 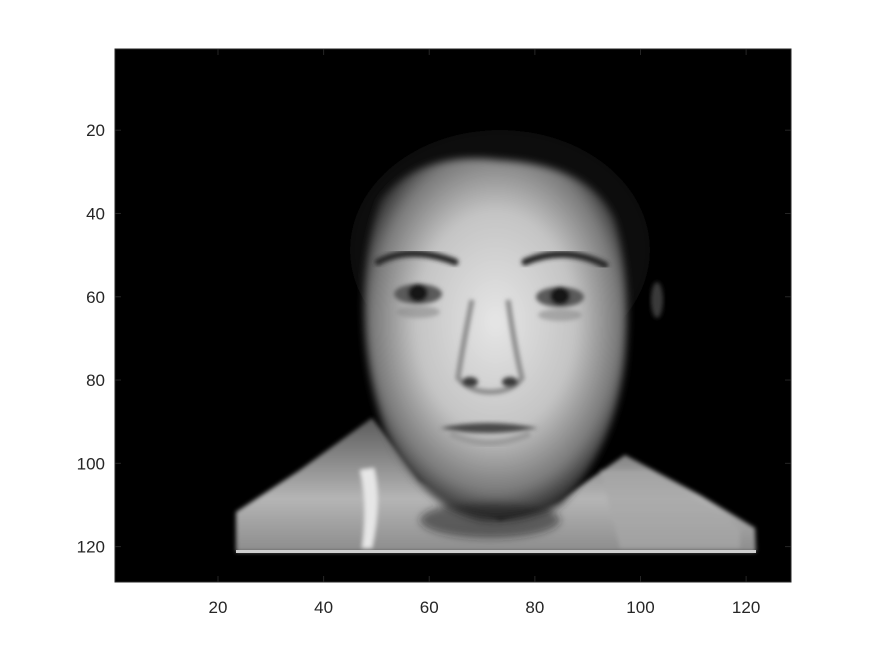 I want to click on y-tick-label: 40, so click(x=95, y=213).